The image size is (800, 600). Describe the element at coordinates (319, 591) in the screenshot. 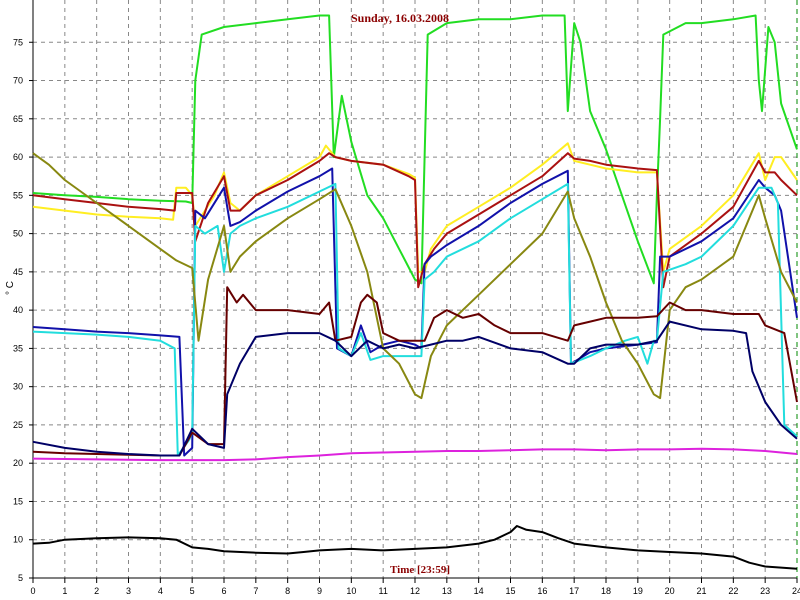

I see `x-tick-label: 9` at that location.